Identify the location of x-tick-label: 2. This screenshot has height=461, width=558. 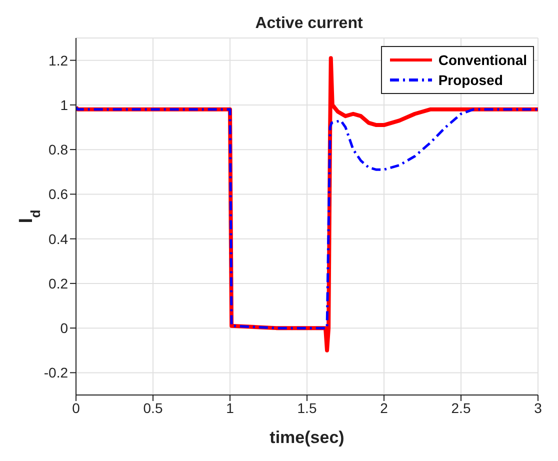
(384, 408).